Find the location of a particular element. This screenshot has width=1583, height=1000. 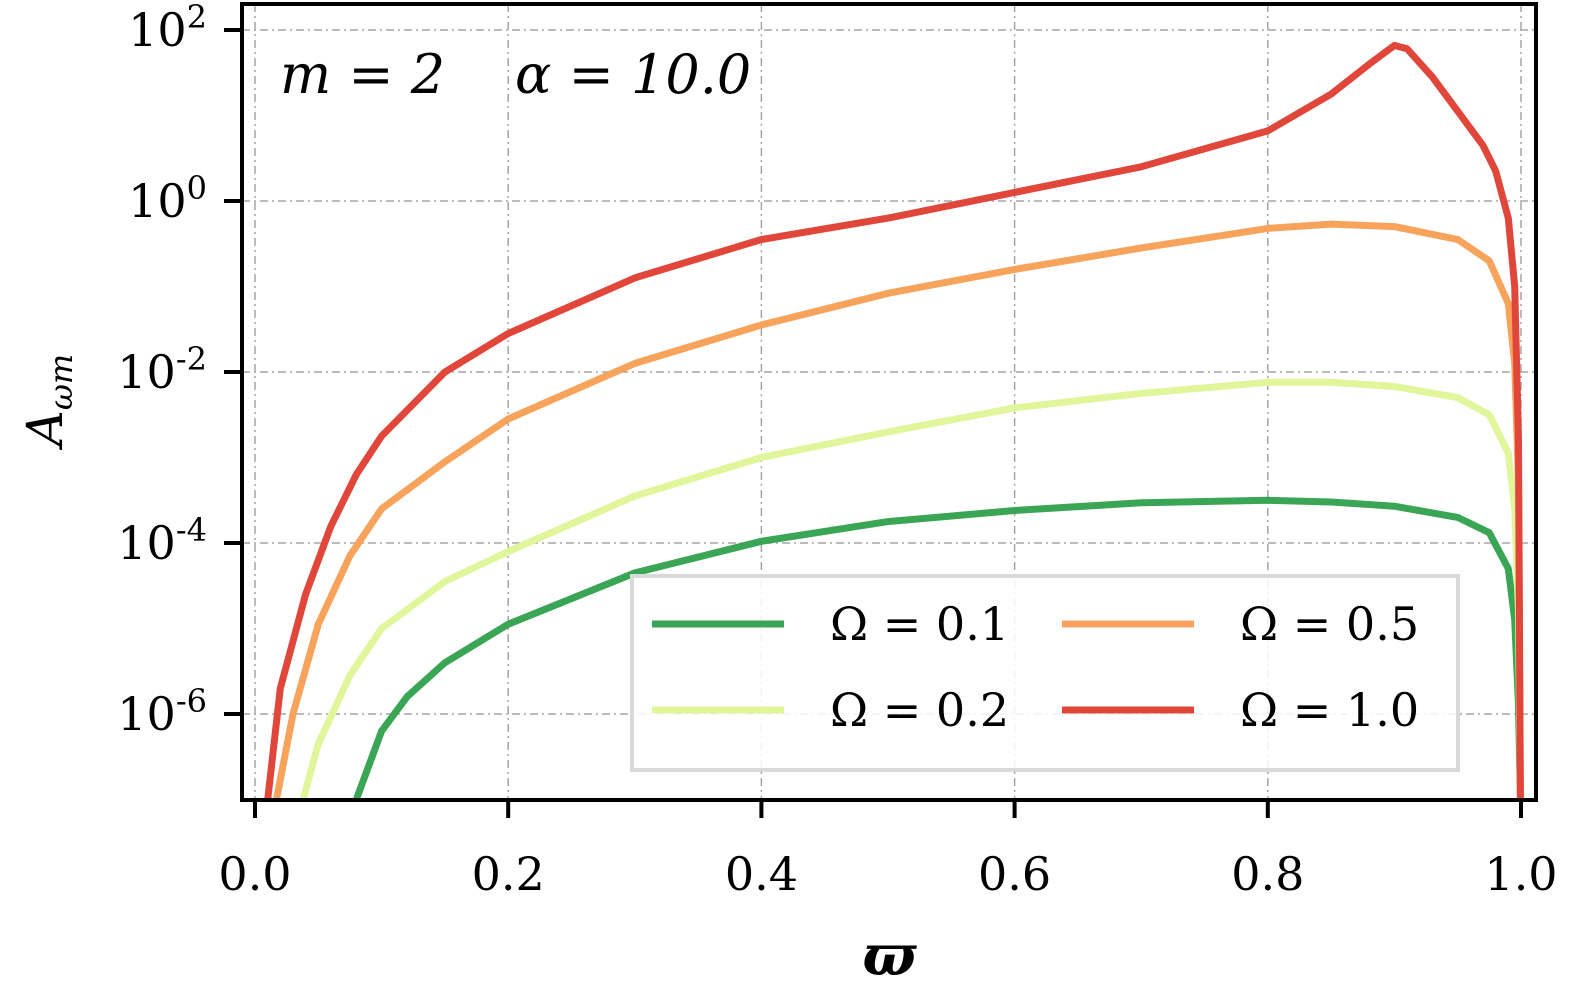

svg-text: Aωm is located at coordinates (48, 402).